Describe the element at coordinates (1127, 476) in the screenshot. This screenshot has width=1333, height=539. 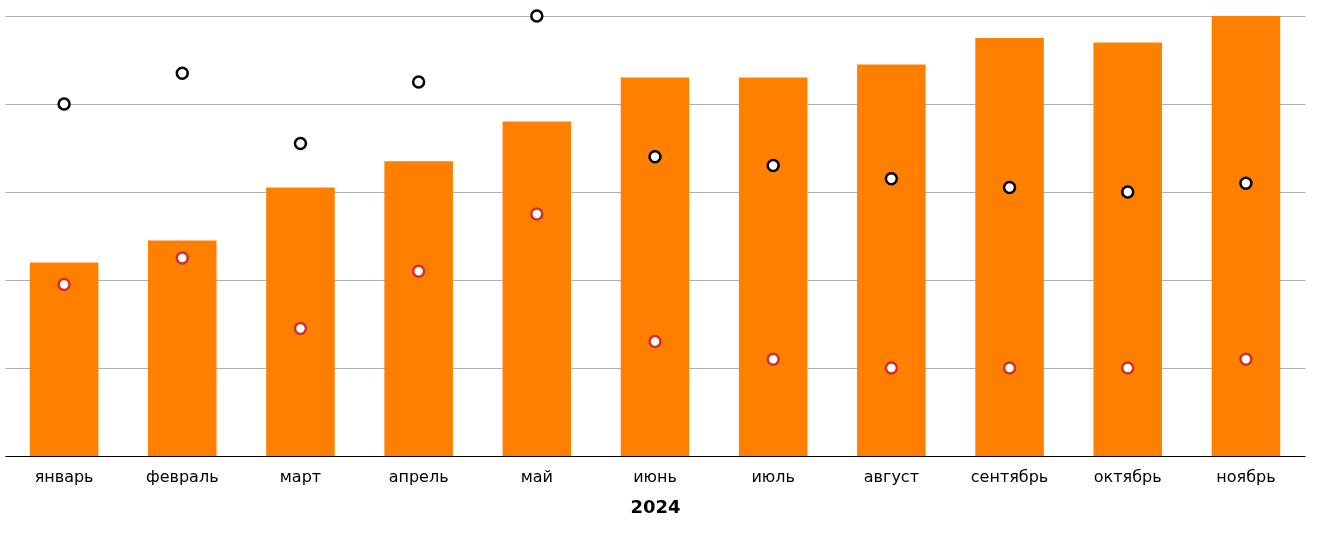
I see `x-tick-label: октябрь` at that location.